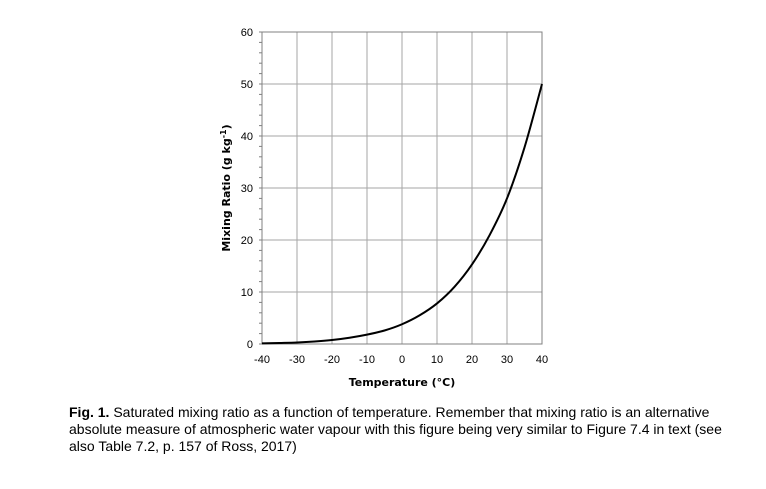  Describe the element at coordinates (437, 360) in the screenshot. I see `x-tick-label: 10` at that location.